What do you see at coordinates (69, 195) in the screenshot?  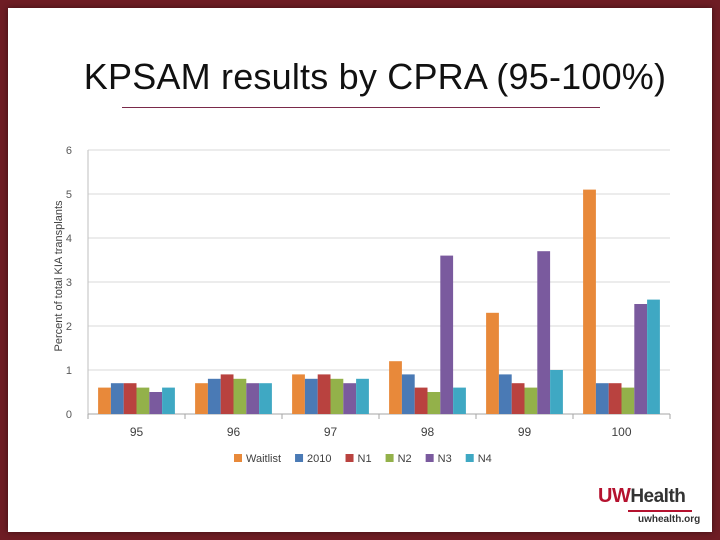 I see `y-tick-label: 5` at bounding box center [69, 195].